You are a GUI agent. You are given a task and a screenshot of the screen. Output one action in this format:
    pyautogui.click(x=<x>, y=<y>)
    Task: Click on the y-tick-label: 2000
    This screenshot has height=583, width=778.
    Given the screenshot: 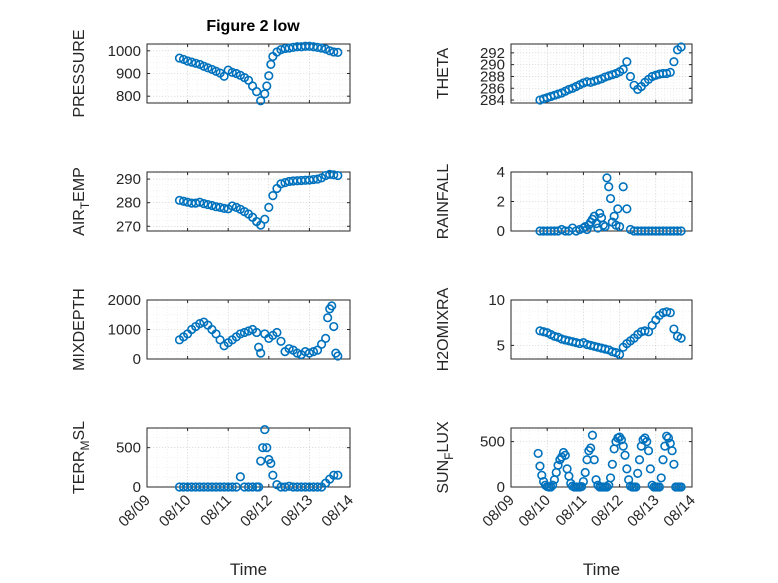 What is the action you would take?
    pyautogui.click(x=124, y=300)
    